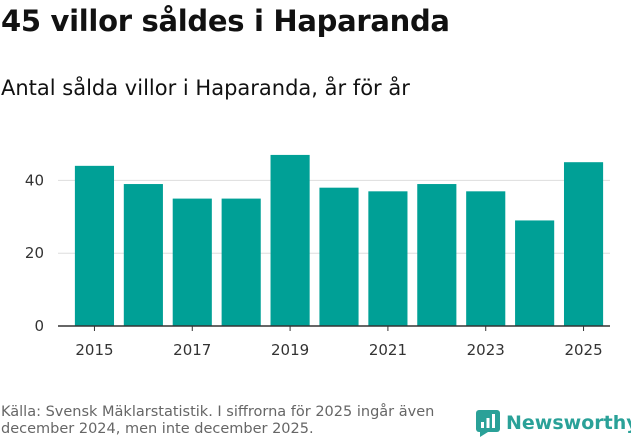 The width and height of the screenshot is (631, 439). I want to click on bar-2018, so click(241, 262).